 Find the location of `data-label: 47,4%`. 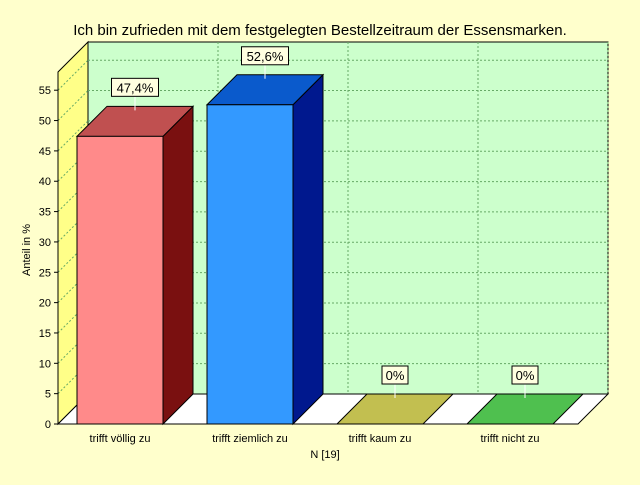

data-label: 47,4% is located at coordinates (135, 87).